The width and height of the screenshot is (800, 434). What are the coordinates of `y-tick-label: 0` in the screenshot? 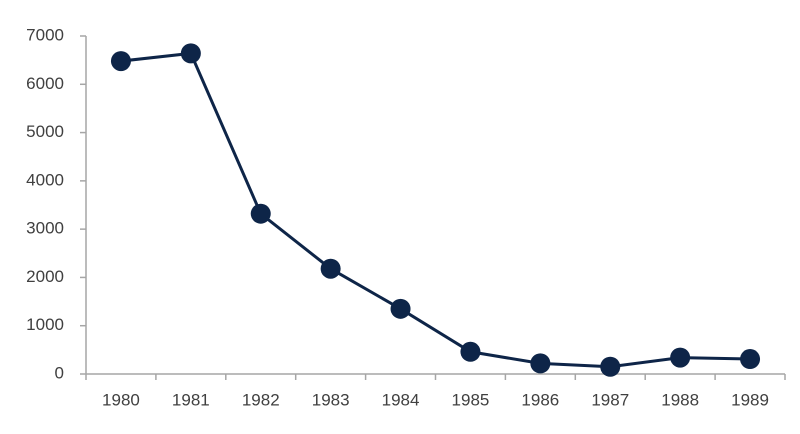 It's located at (59, 372).